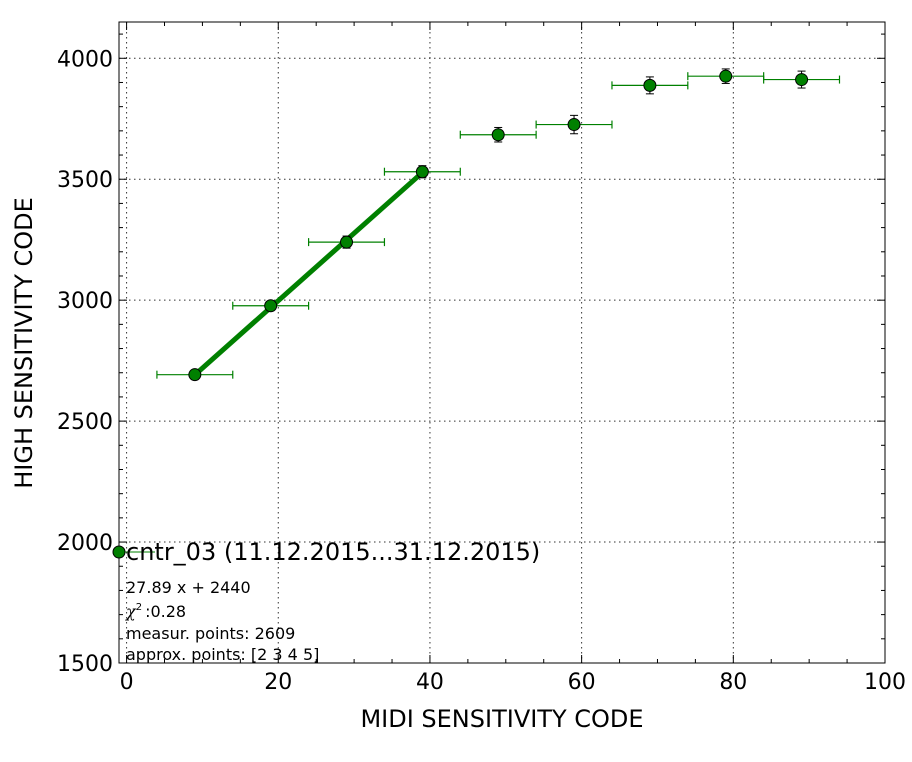  What do you see at coordinates (501, 719) in the screenshot?
I see `x-axis-label: MIDI SENSITIVITY CODE` at bounding box center [501, 719].